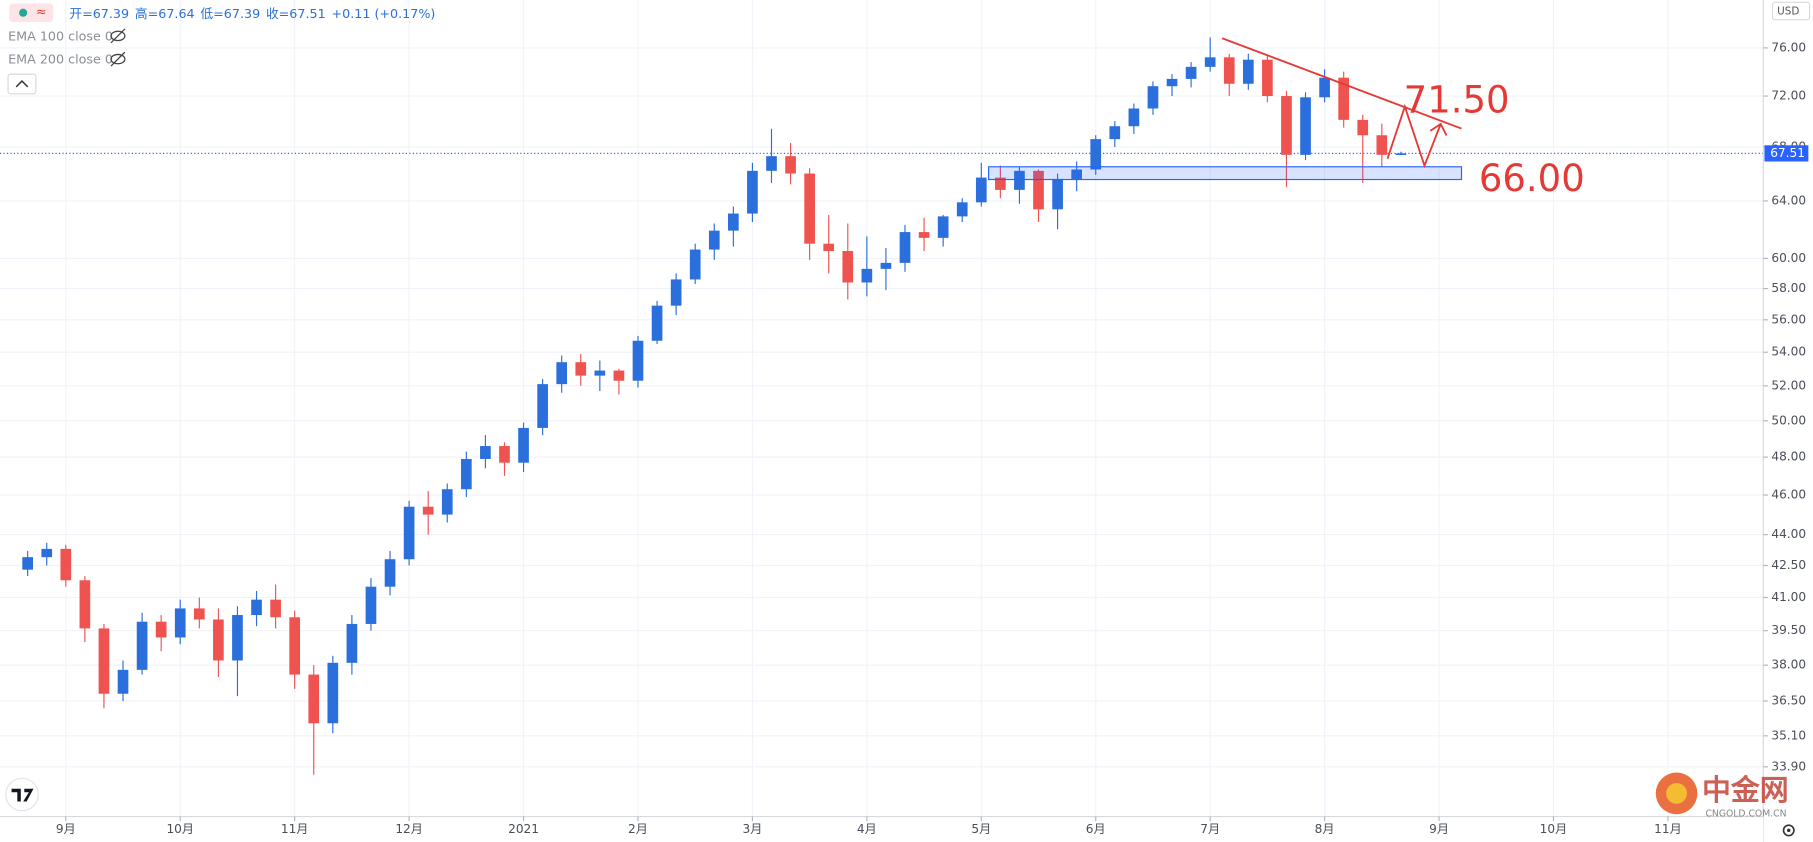  Describe the element at coordinates (41, 11) in the screenshot. I see `symbol-icon: ≈` at that location.